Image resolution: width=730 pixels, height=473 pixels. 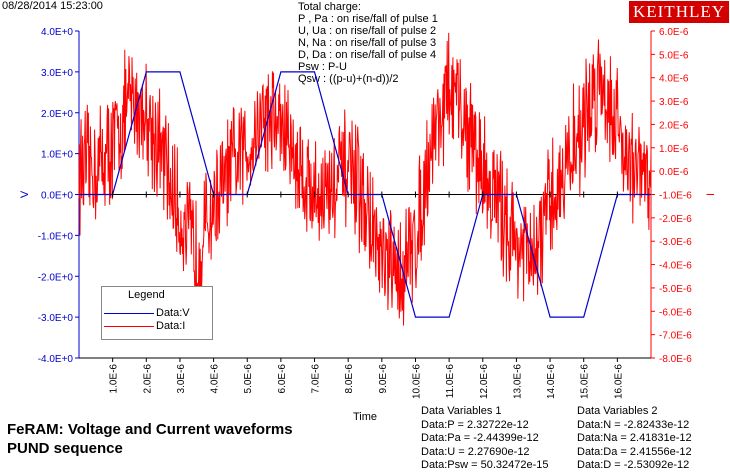 I want to click on legend-item-voltage: Data:V, so click(x=157, y=314).